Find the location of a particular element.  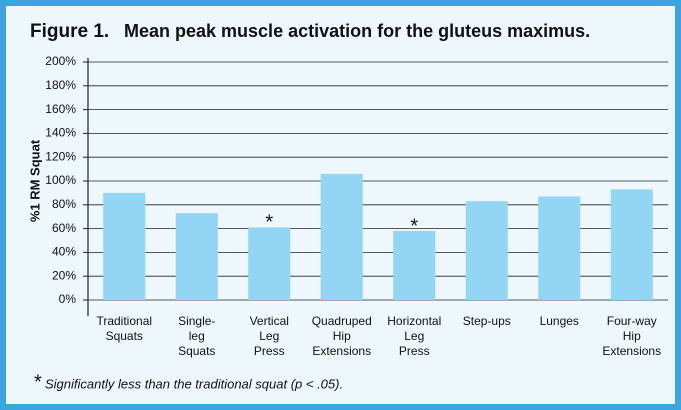

x-tick-label: Quadruped Hip Extensions is located at coordinates (342, 336).